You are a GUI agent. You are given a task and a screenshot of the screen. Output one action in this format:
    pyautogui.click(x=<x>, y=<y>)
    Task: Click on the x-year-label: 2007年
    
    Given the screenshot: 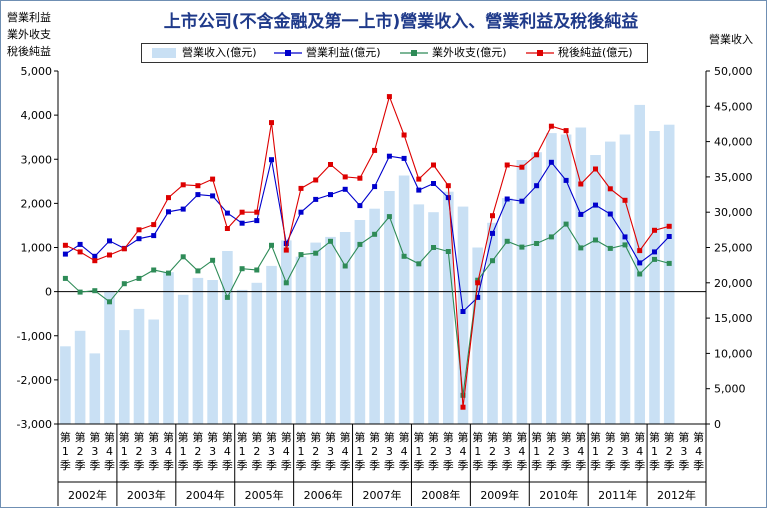 What is the action you would take?
    pyautogui.click(x=382, y=495)
    